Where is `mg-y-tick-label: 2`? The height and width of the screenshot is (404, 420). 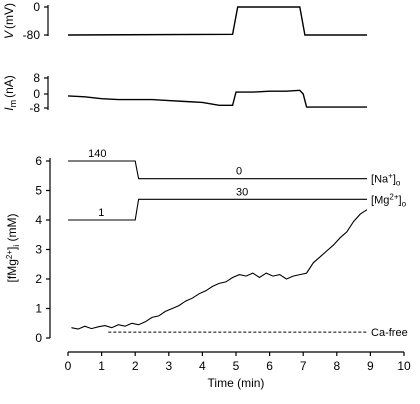
mg-y-tick-label: 2 is located at coordinates (38, 279).